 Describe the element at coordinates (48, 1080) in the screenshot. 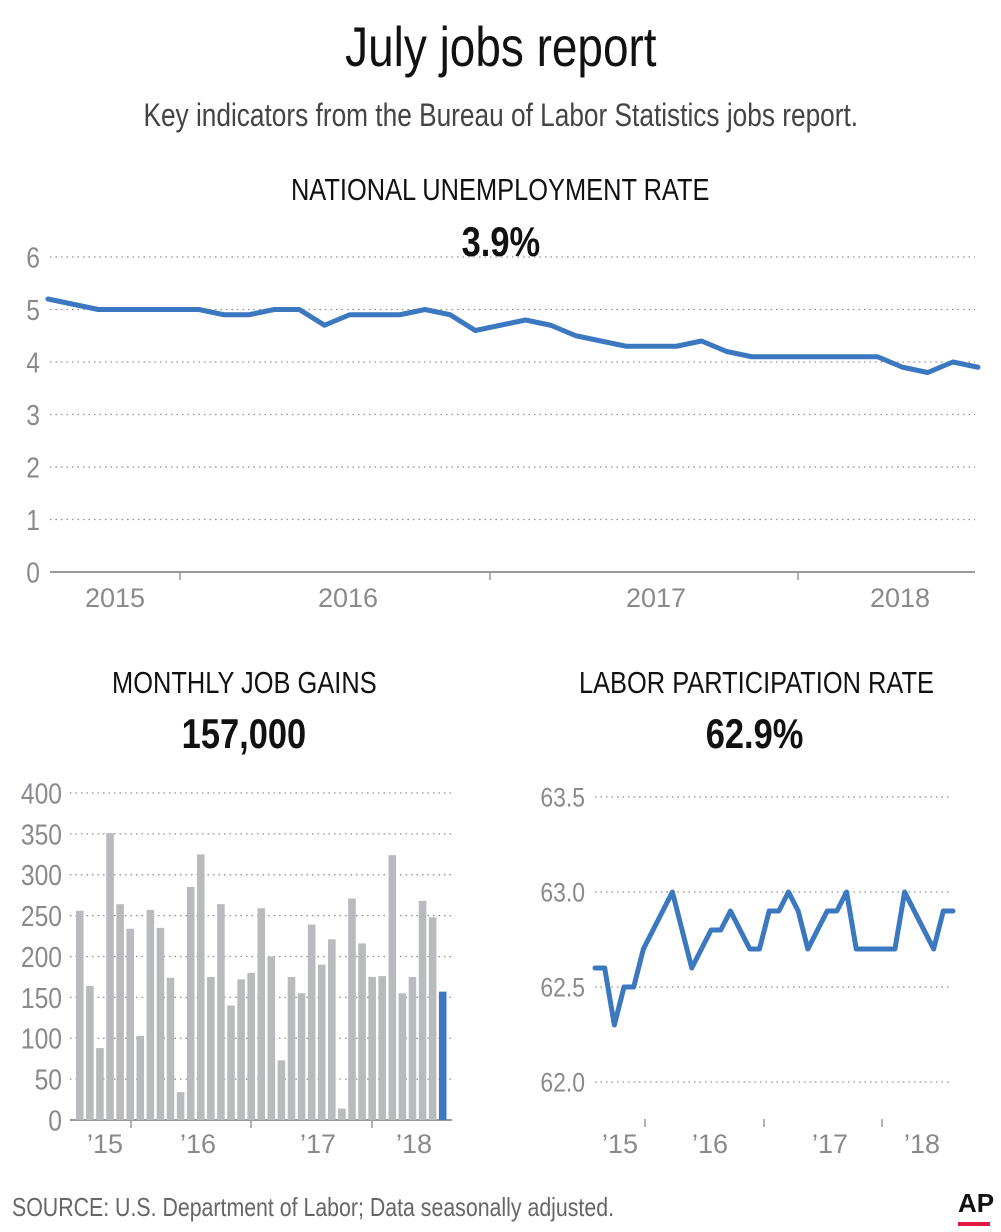

I see `y-tick-label: 50` at that location.